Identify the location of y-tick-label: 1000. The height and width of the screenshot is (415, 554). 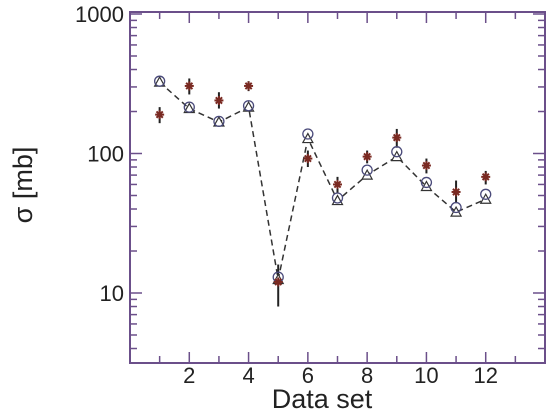
(99, 14).